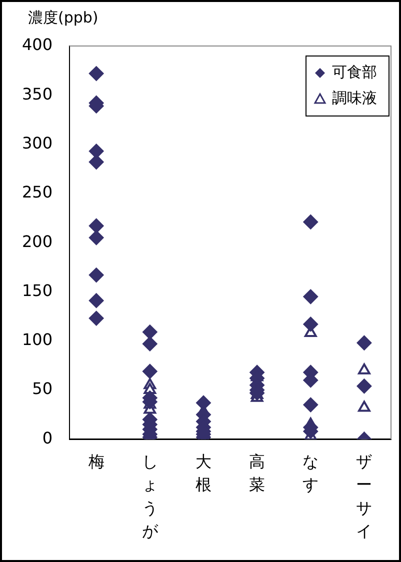 The width and height of the screenshot is (401, 562). What do you see at coordinates (95, 461) in the screenshot?
I see `x-tick-label: 梅` at bounding box center [95, 461].